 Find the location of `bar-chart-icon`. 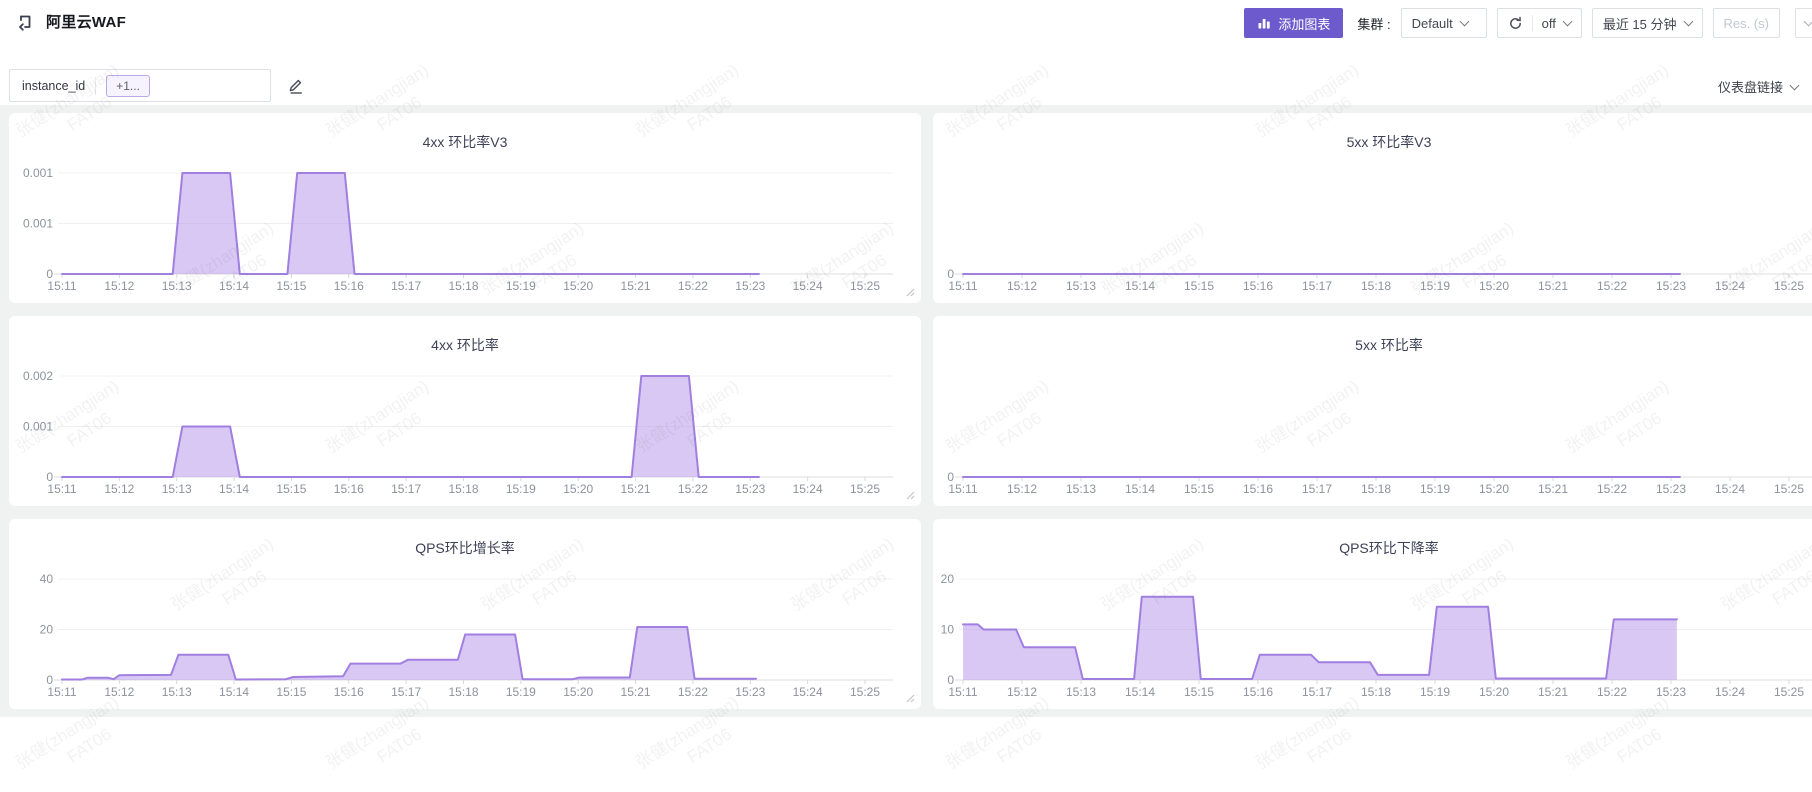

bar-chart-icon is located at coordinates (1264, 23).